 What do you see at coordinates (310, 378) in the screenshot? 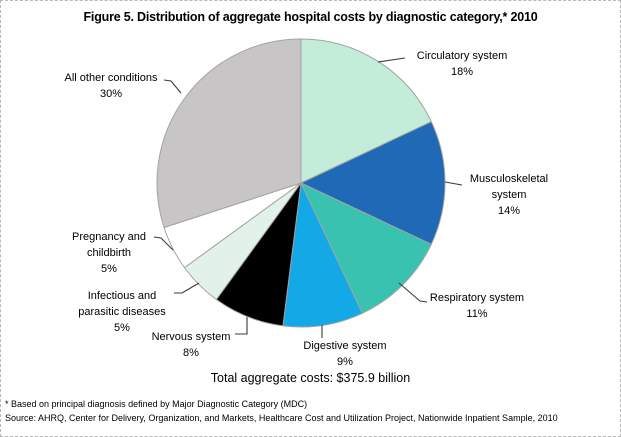
I see `total-costs-label: Total aggregate costs: $375.9 billion` at bounding box center [310, 378].